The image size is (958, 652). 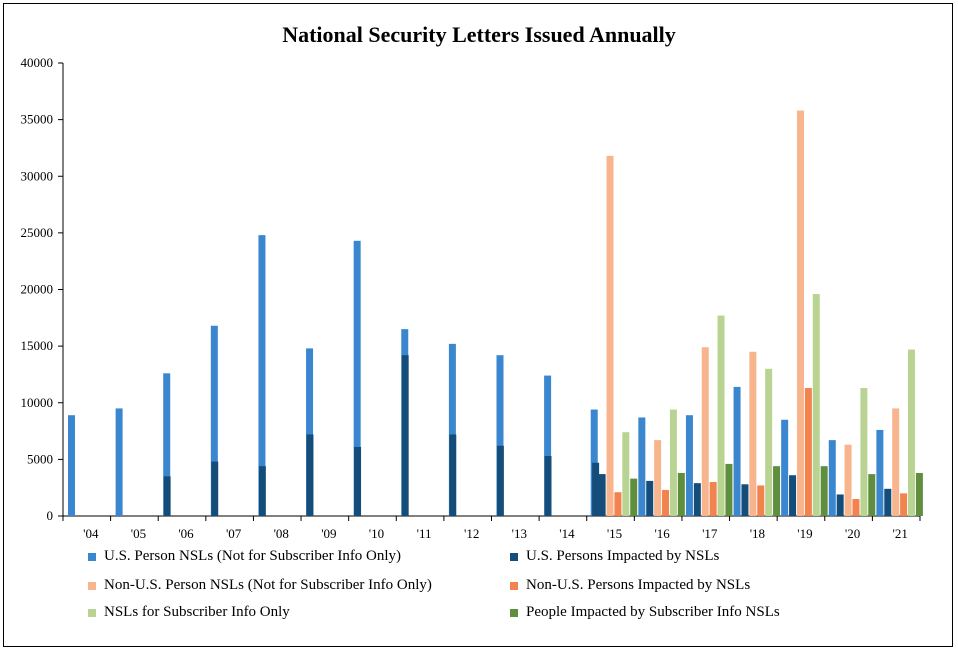 I want to click on x-tick-label: '21, so click(x=900, y=533).